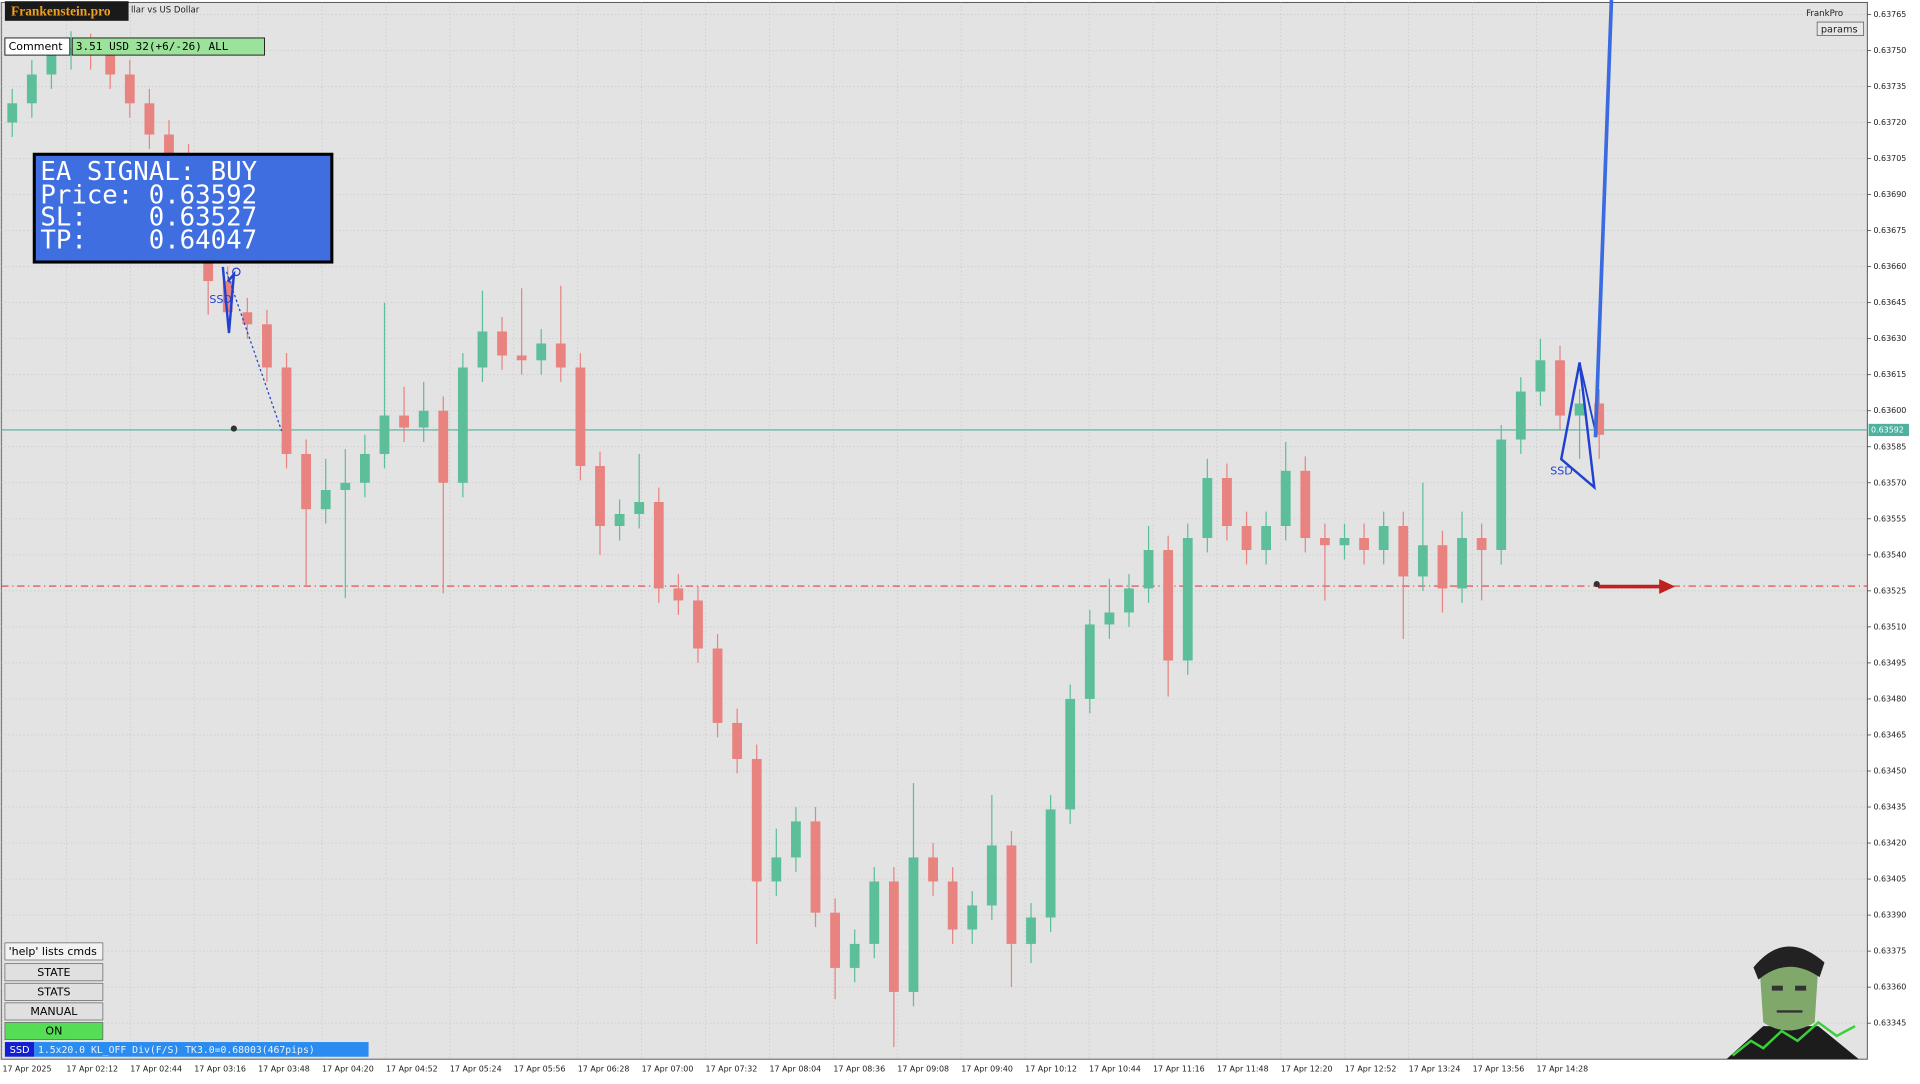 This screenshot has height=1084, width=1920. What do you see at coordinates (1179, 1068) in the screenshot?
I see `x-tick-label: 17 Apr 11:16` at bounding box center [1179, 1068].